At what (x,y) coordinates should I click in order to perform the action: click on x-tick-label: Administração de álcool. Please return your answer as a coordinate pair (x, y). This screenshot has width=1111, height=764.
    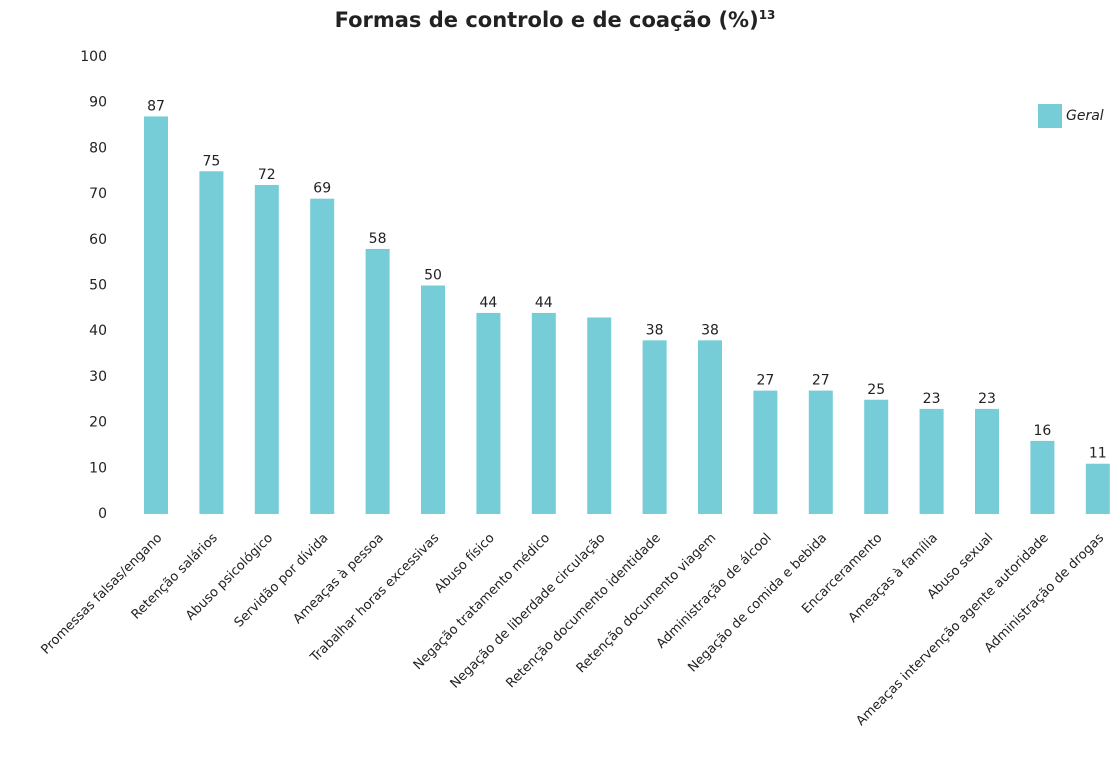
    Looking at the image, I should click on (714, 591).